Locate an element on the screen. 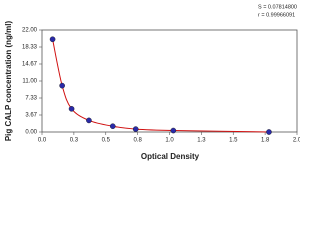 This screenshot has width=320, height=240. annotation: S = 0.07814800 is located at coordinates (277, 7).